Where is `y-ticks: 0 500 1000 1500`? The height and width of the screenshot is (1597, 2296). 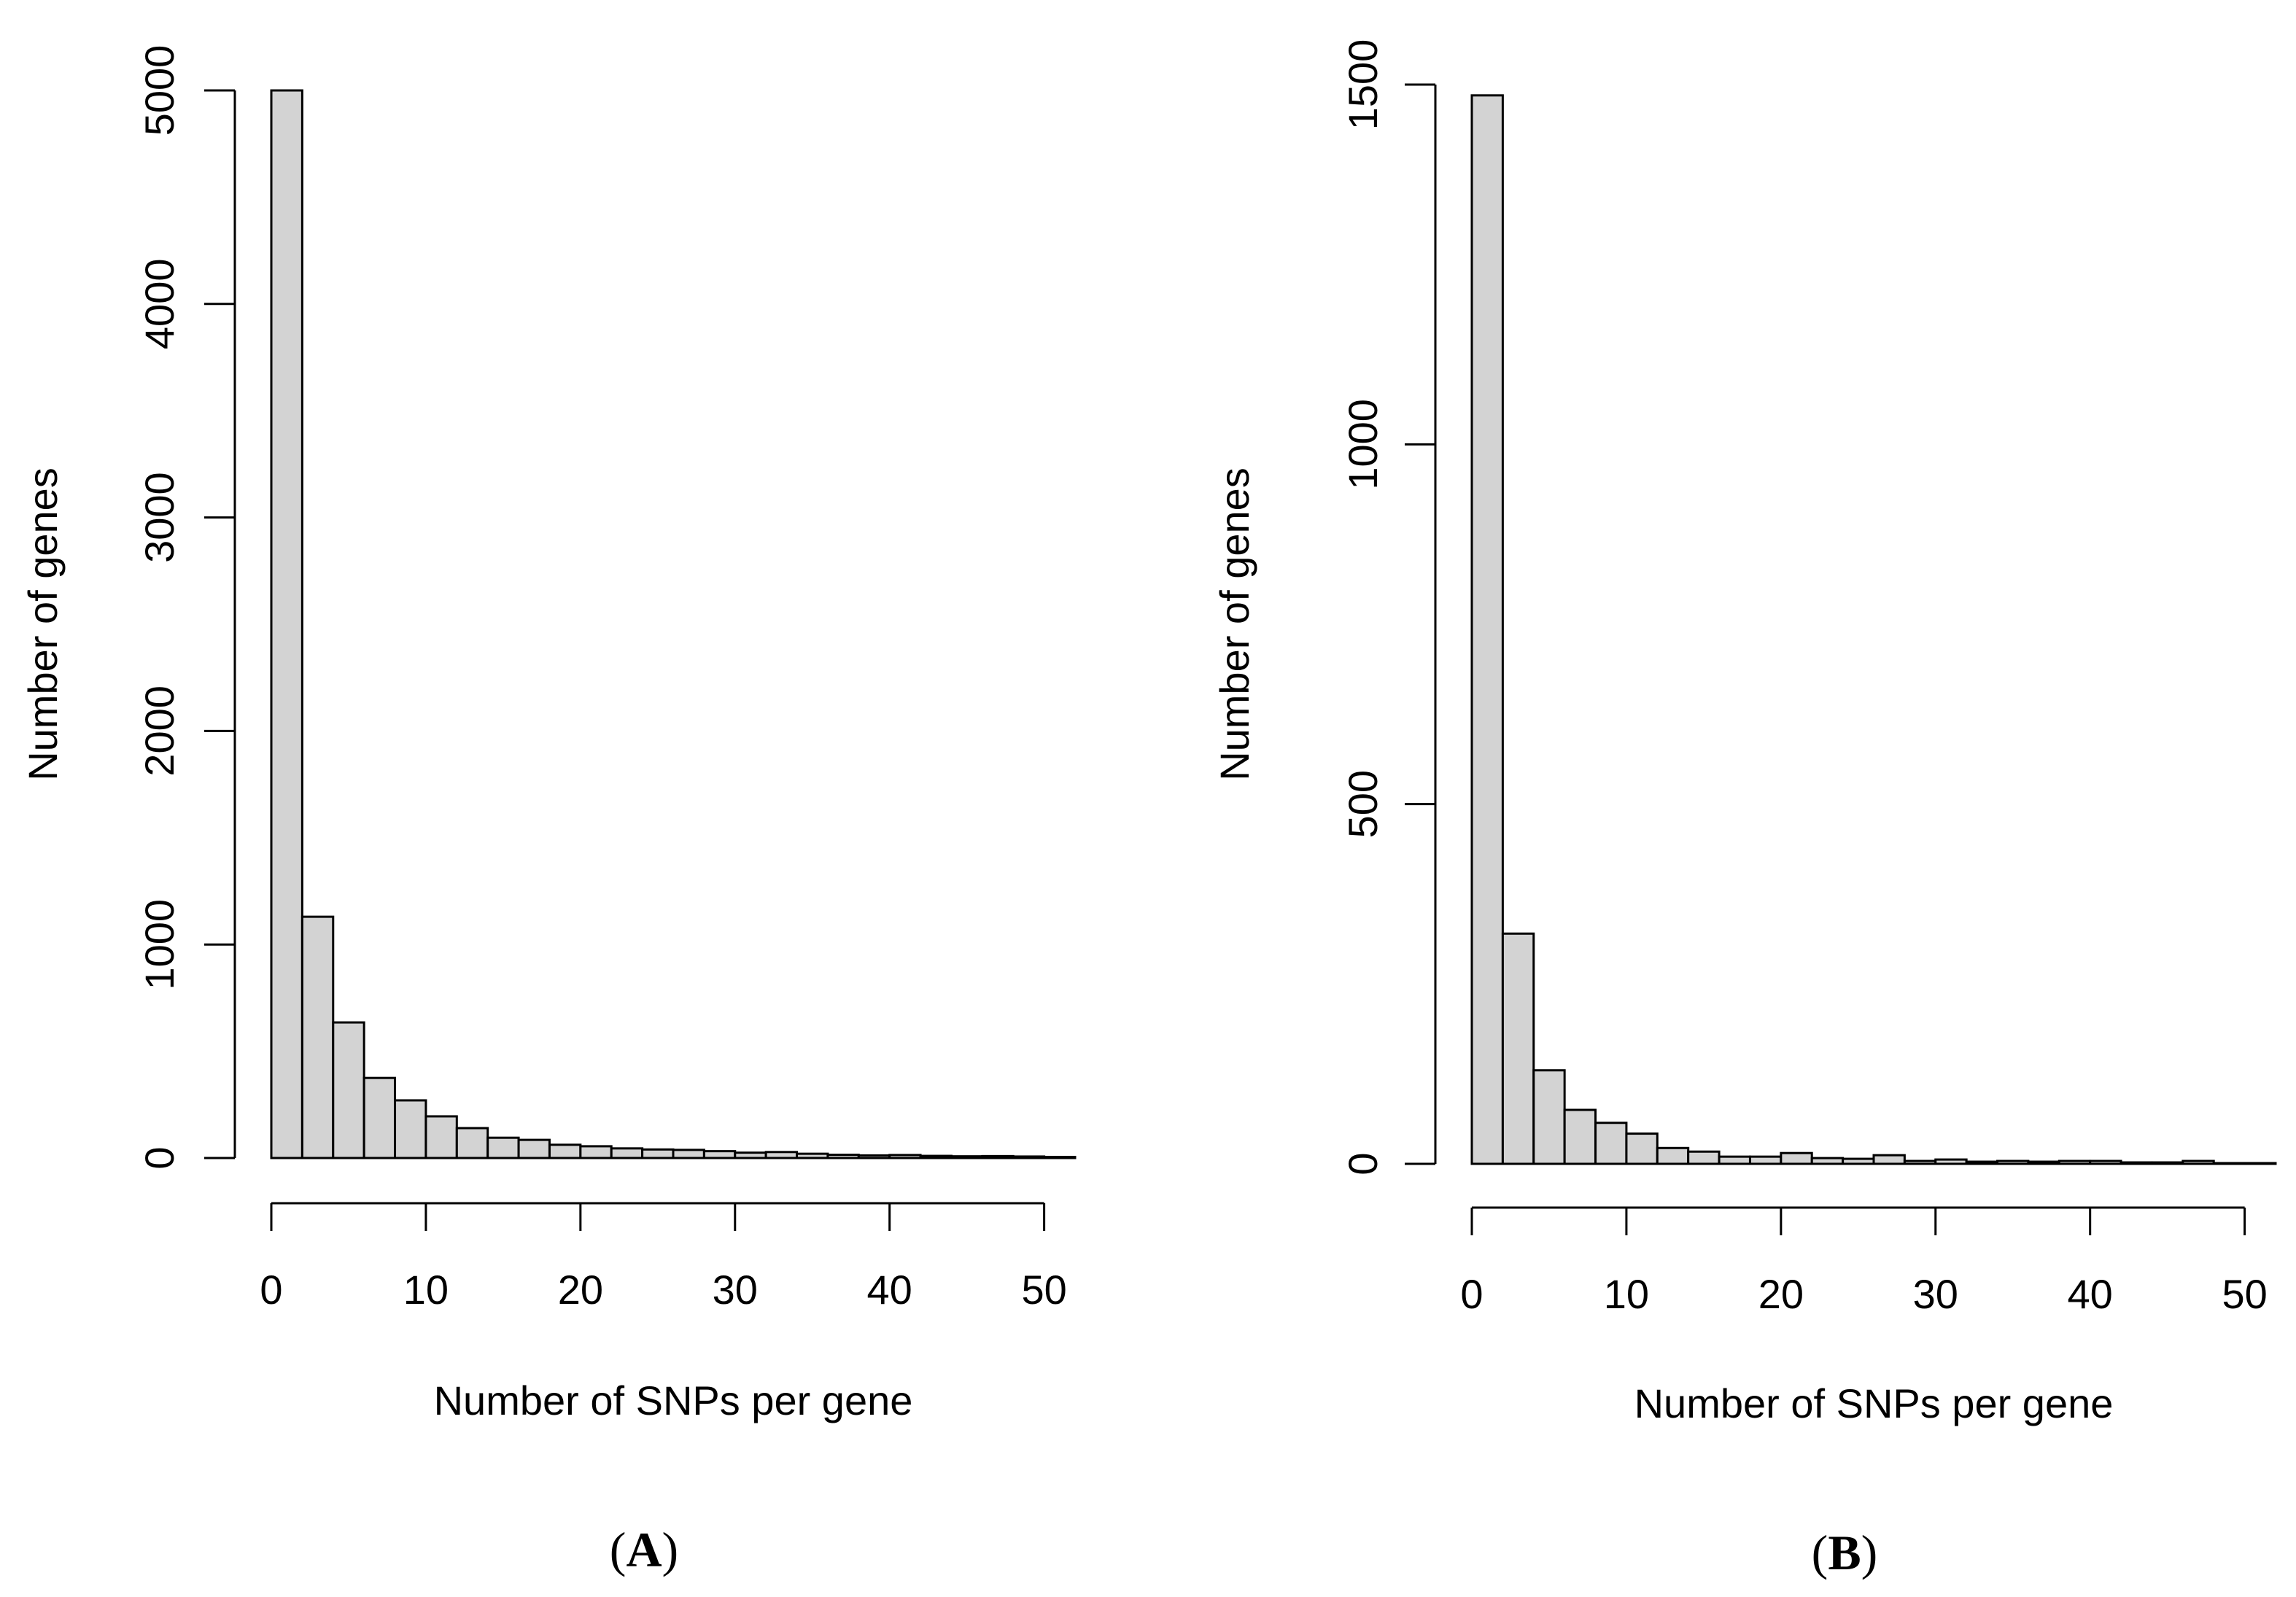
y-ticks: 0 500 1000 1500 is located at coordinates (1387, 607).